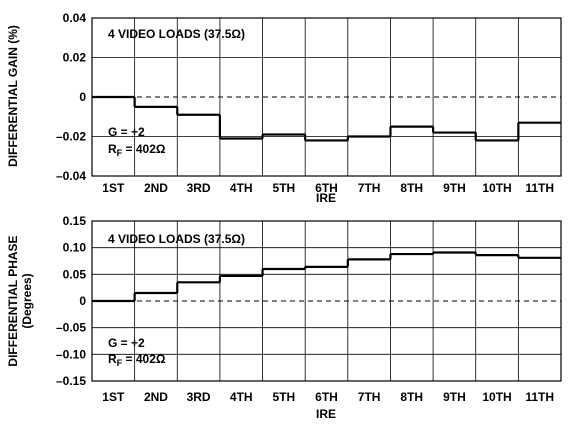 The height and width of the screenshot is (424, 569). I want to click on y-tick-labels: –0.04 –0.02 0 0.02 0.04, so click(71, 97).